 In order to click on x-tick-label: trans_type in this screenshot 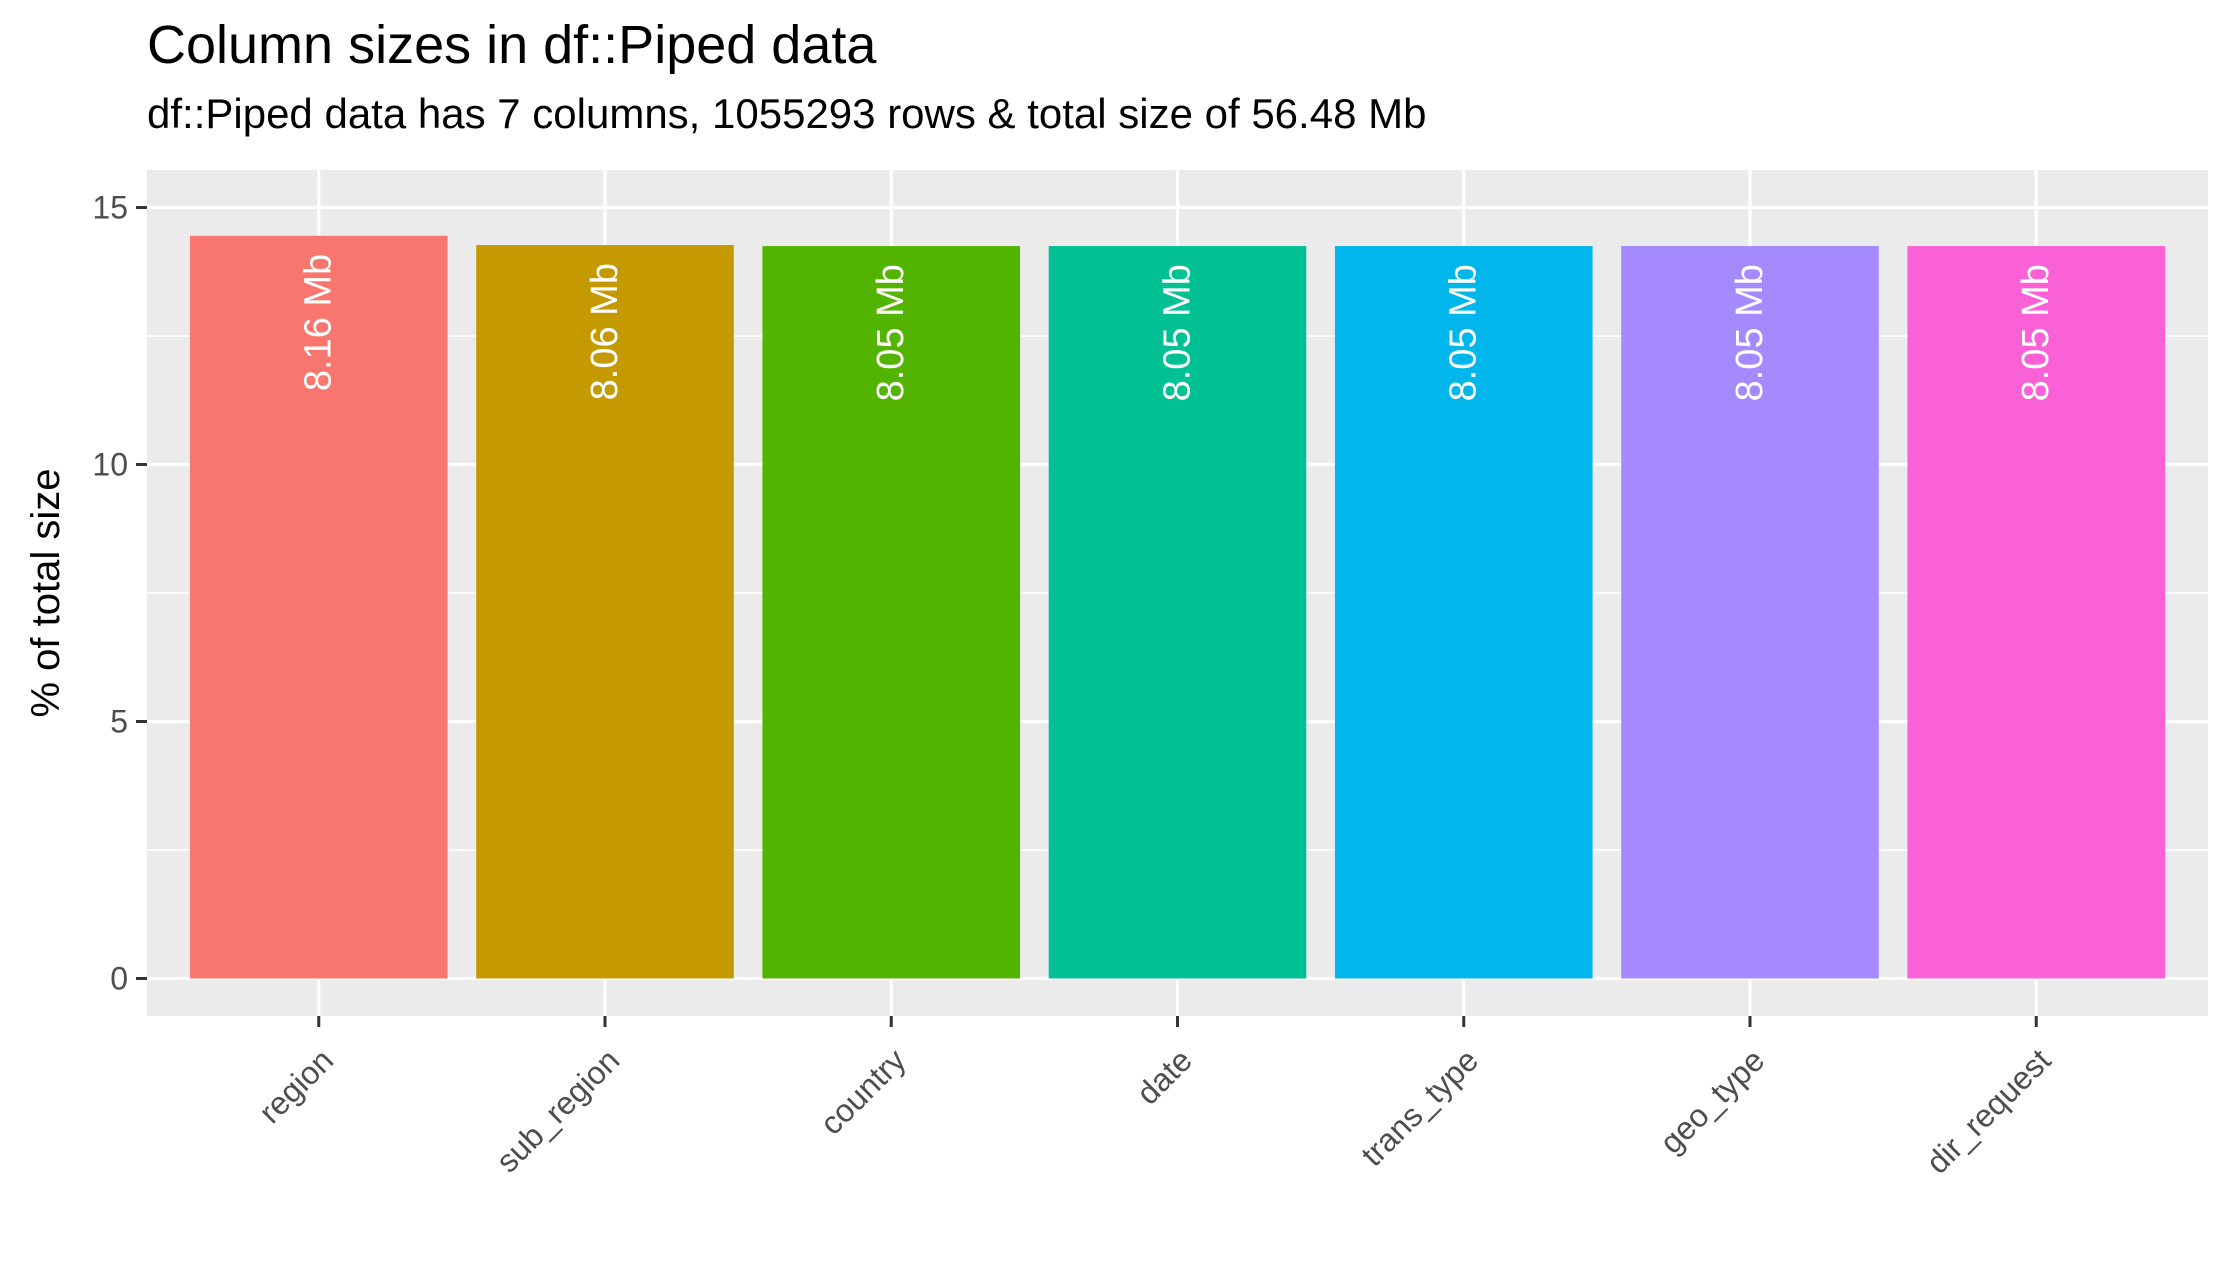, I will do `click(1419, 1107)`.